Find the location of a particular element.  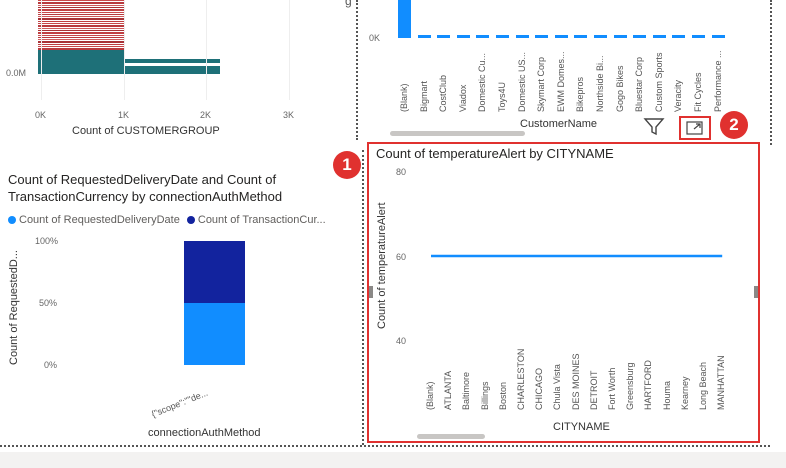

axis-title-fragment: g is located at coordinates (348, 4).